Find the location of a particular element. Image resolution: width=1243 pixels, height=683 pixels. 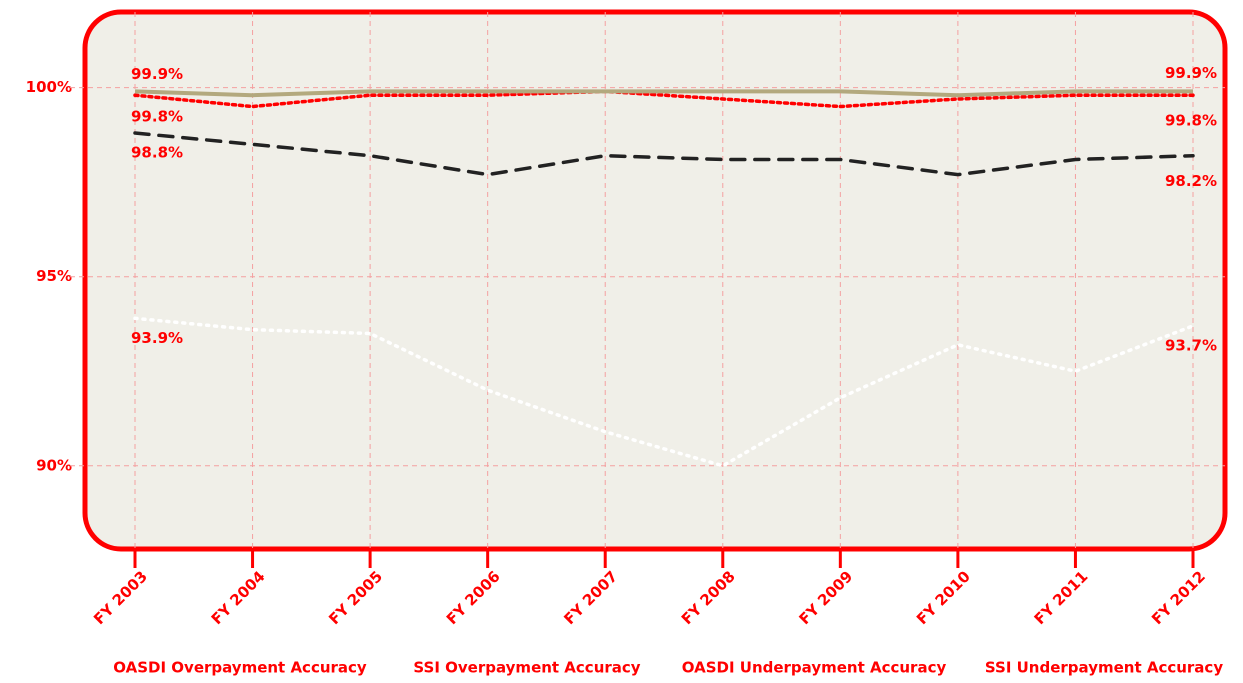

legend-label: OASDI Underpayment Accuracy is located at coordinates (814, 668).